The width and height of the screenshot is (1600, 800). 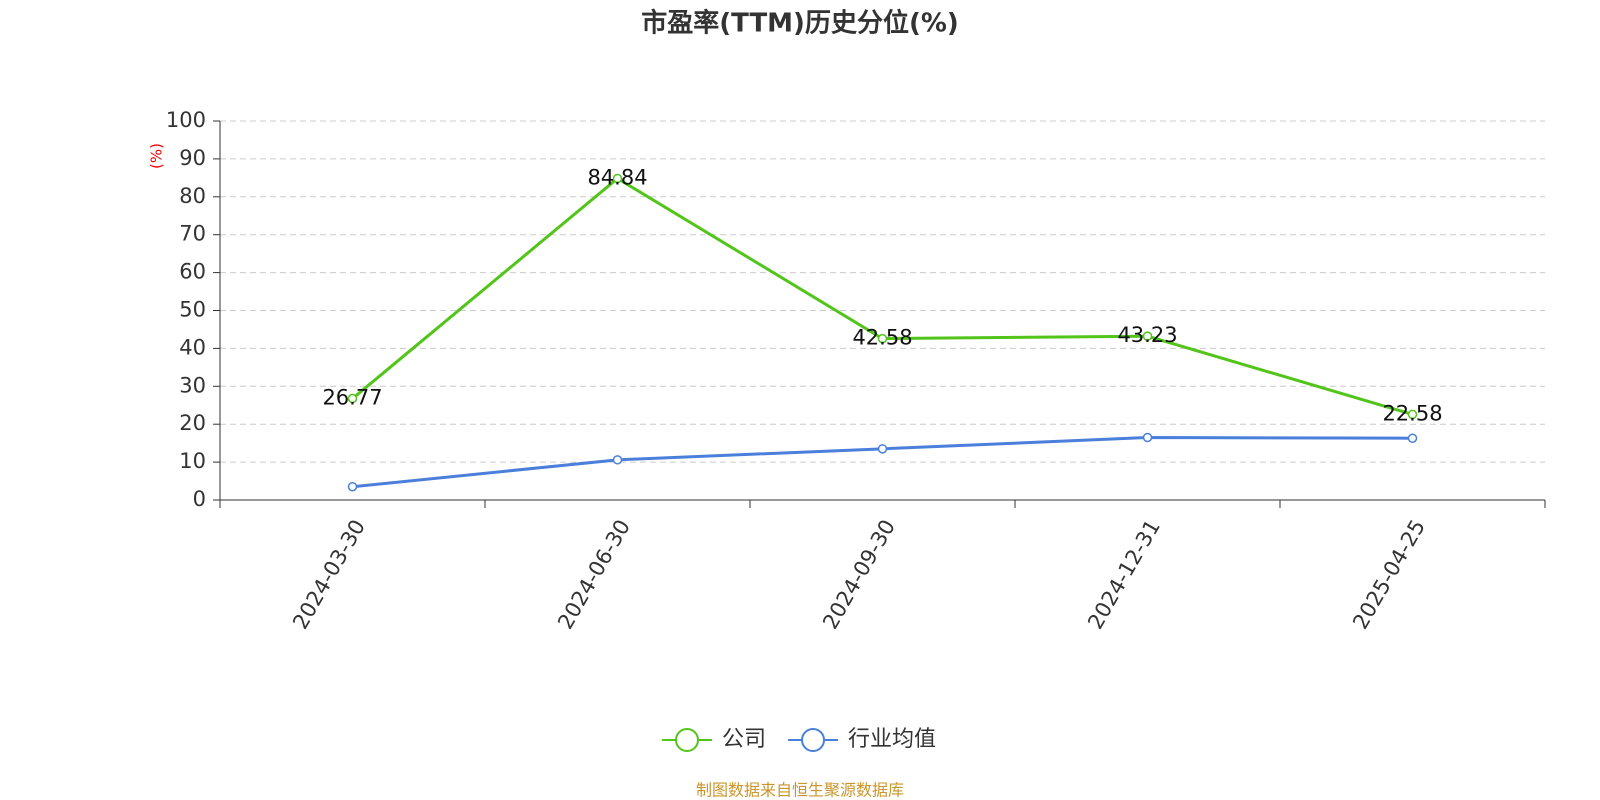 What do you see at coordinates (1124, 575) in the screenshot?
I see `x-tick-label: 2024-12-31` at bounding box center [1124, 575].